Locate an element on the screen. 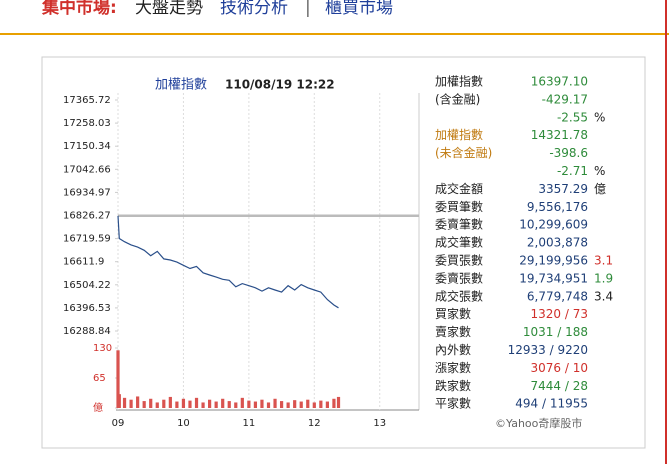  stat-value: 6,779,748 is located at coordinates (557, 296).